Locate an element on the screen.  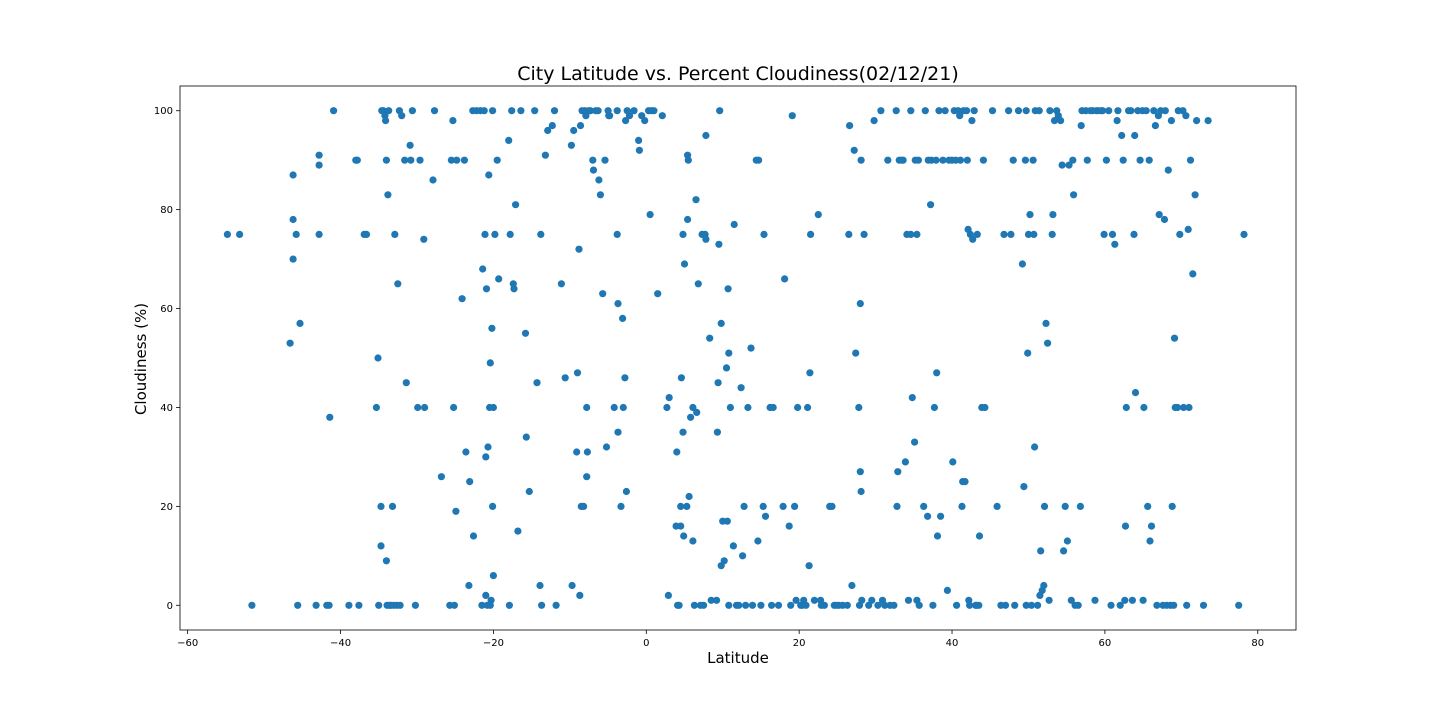
x-tick-label: −60 is located at coordinates (187, 643).